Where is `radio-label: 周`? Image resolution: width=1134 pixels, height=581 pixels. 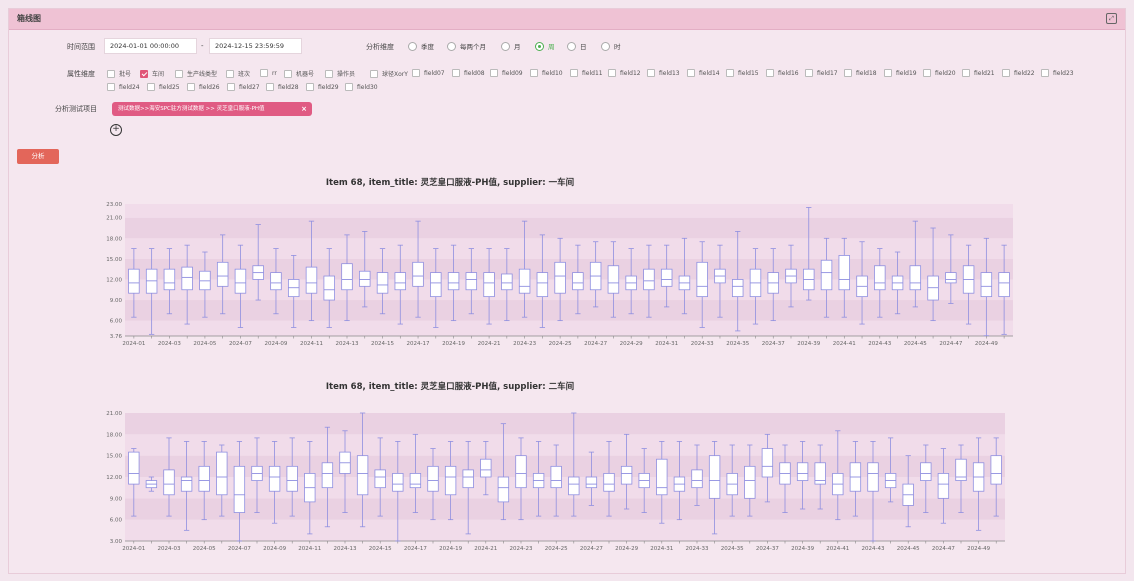
radio-label: 周 is located at coordinates (551, 47).